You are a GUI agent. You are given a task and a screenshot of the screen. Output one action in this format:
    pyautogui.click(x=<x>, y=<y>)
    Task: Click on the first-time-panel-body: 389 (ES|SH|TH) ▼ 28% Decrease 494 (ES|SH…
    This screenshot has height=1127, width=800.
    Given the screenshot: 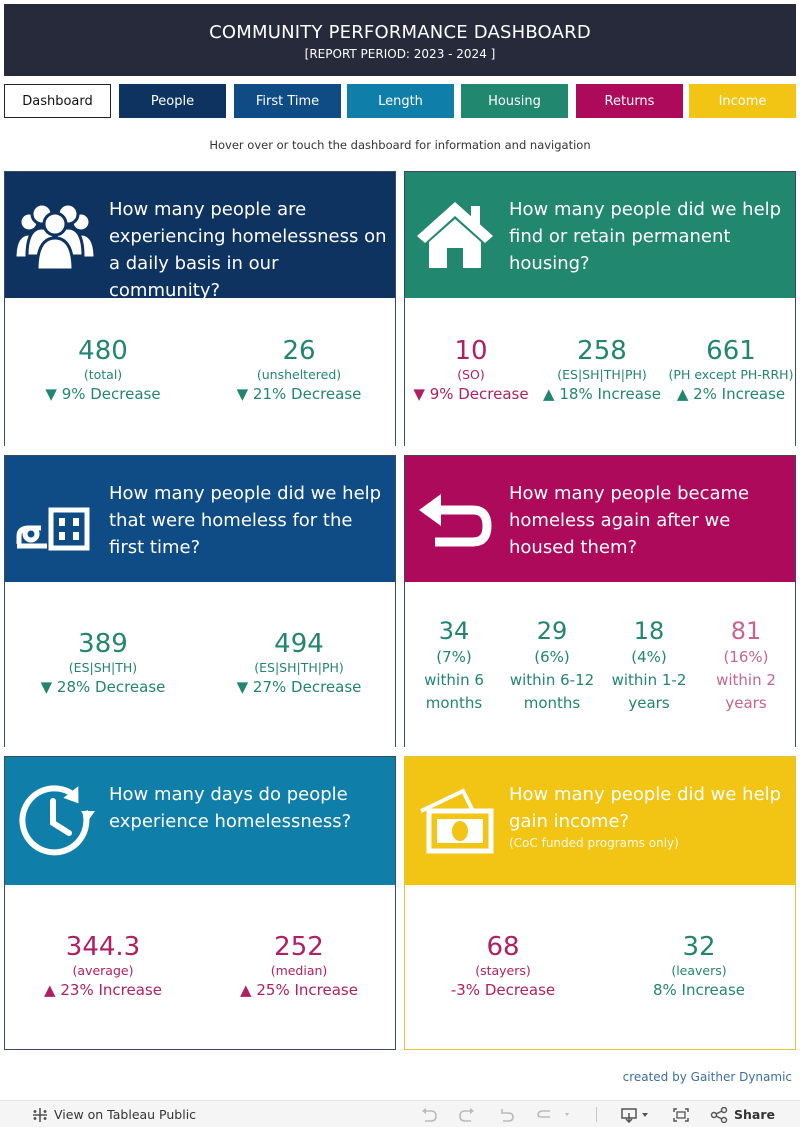 What is the action you would take?
    pyautogui.click(x=200, y=664)
    